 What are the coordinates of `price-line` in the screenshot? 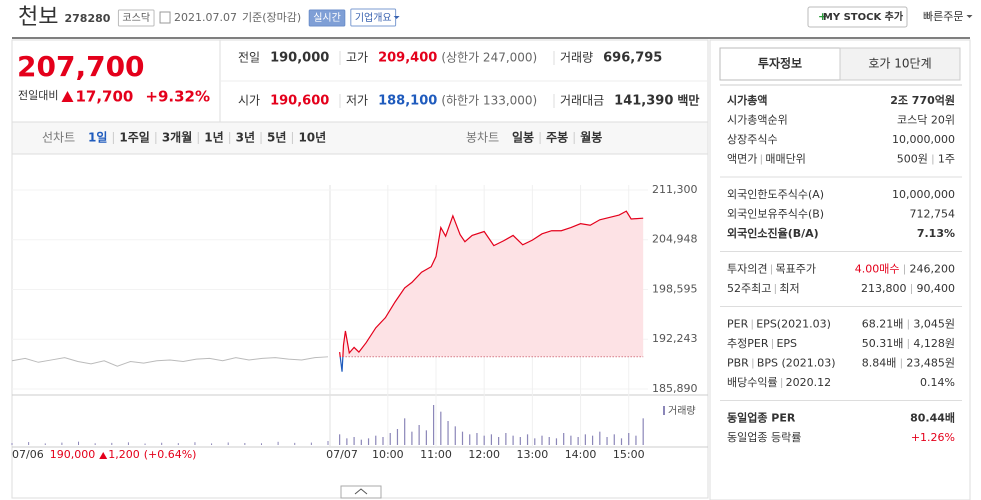 It's located at (491, 291).